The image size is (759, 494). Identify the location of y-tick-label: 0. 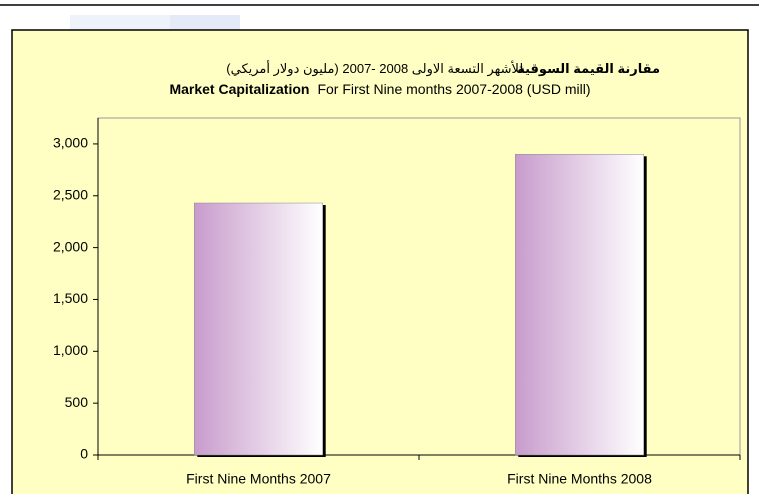
(84, 454).